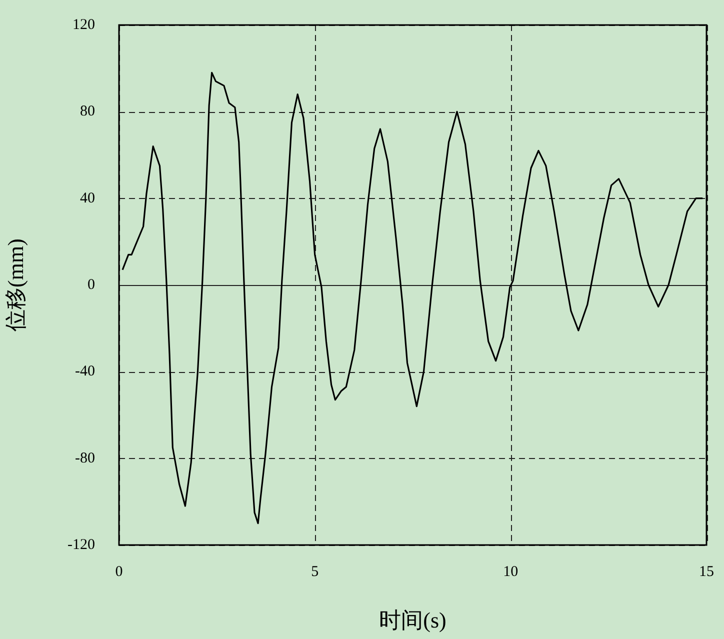  Describe the element at coordinates (119, 572) in the screenshot. I see `x-tick-label: 0` at that location.